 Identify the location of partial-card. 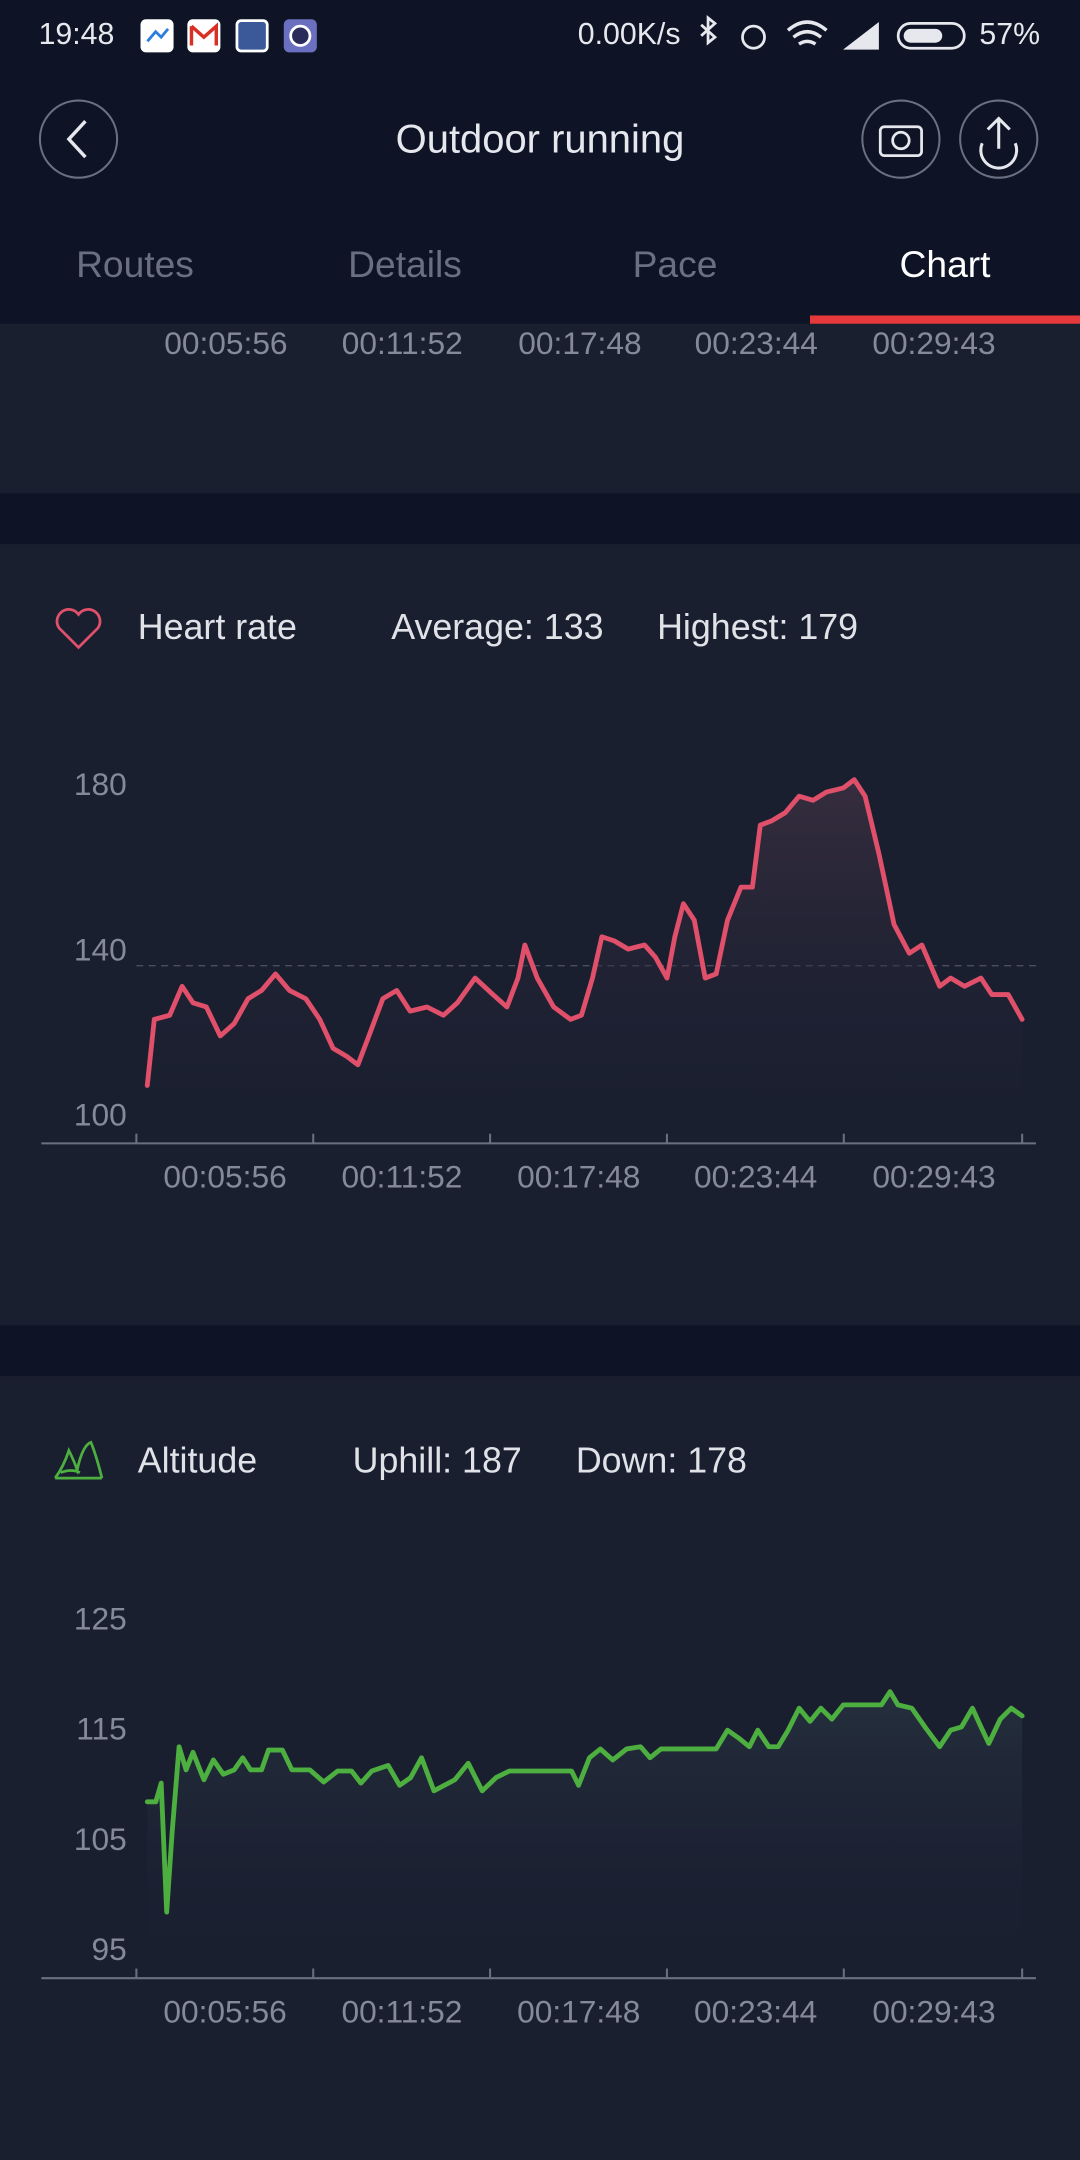
(540, 408).